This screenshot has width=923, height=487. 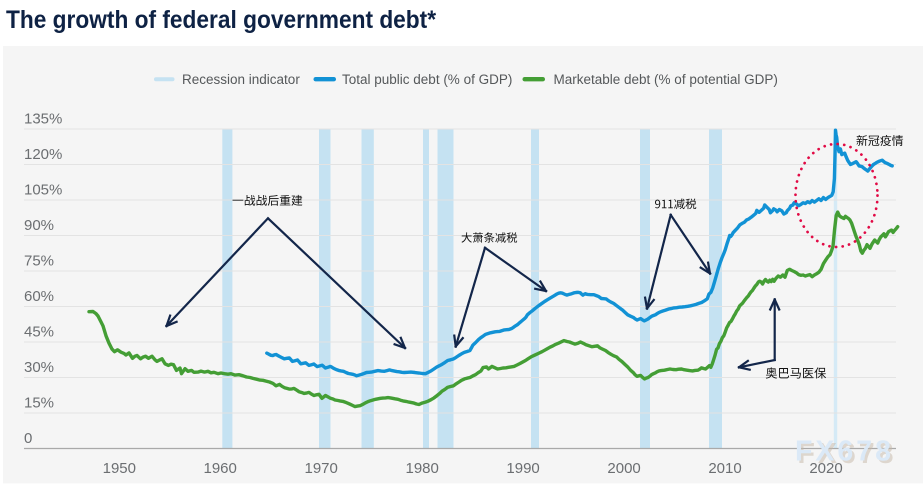 I want to click on svg-text: 1980, so click(x=422, y=468).